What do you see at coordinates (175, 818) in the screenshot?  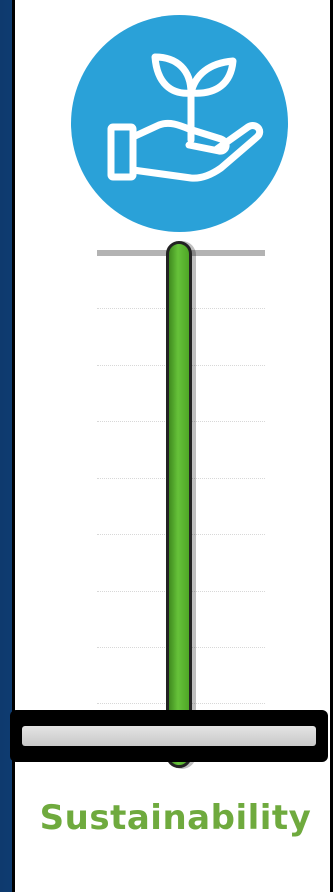 I see `gauge-label: Sustainability` at bounding box center [175, 818].